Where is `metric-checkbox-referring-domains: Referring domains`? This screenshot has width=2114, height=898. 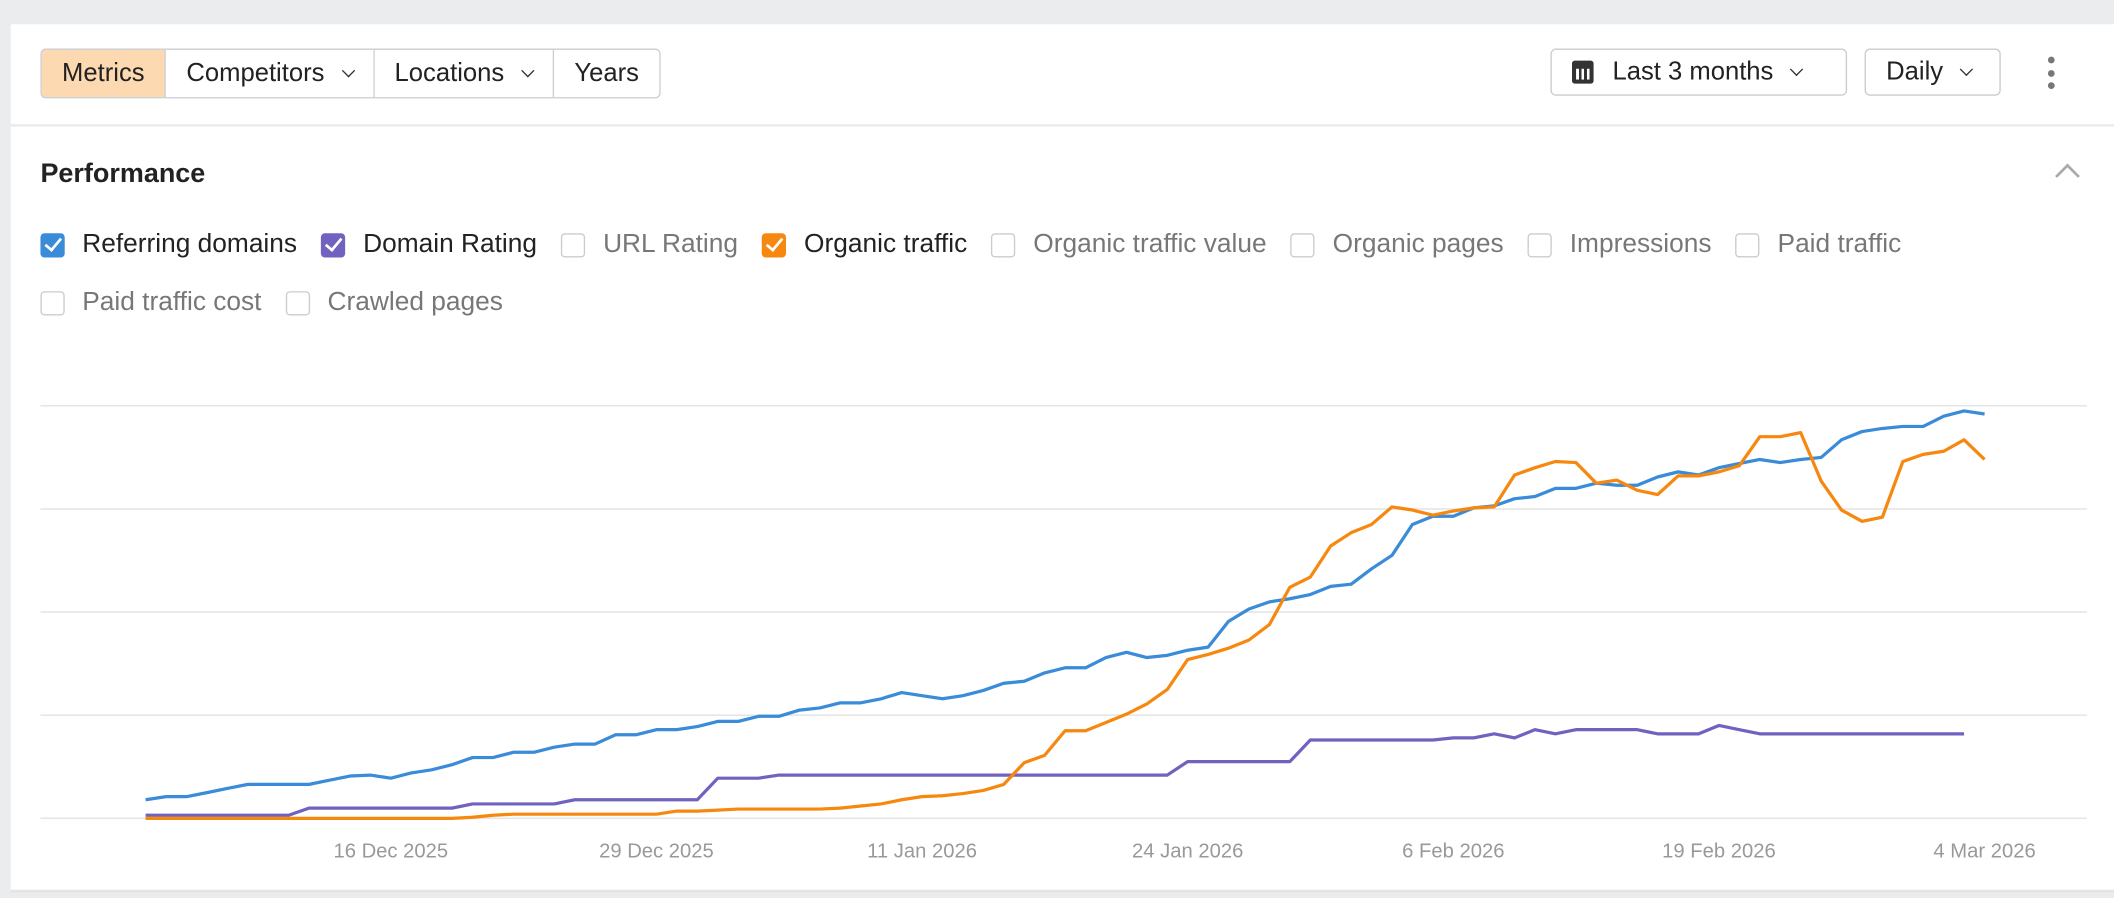
metric-checkbox-referring-domains: Referring domains is located at coordinates (168, 244).